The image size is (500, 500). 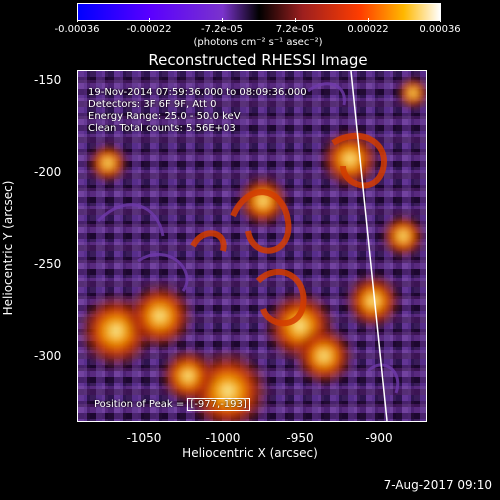 What do you see at coordinates (141, 404) in the screenshot?
I see `peak-label: Position of Peak =` at bounding box center [141, 404].